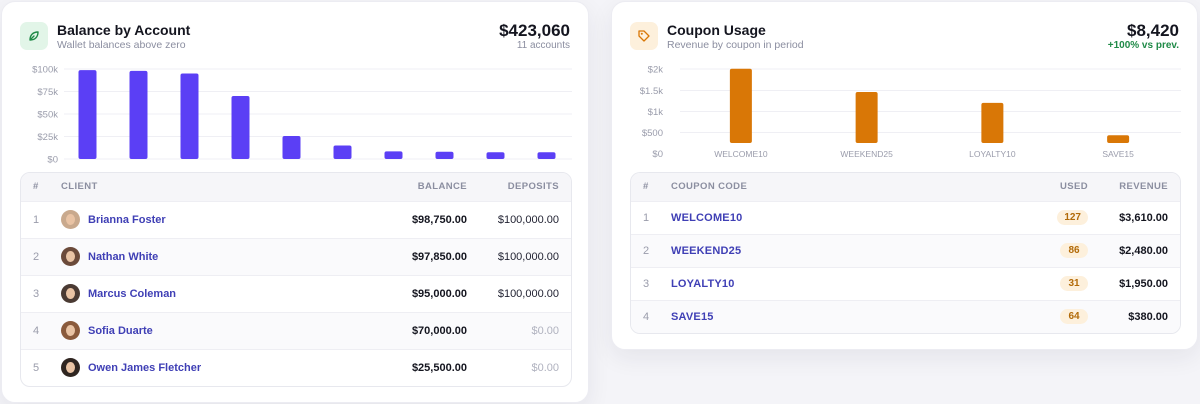 This screenshot has height=404, width=1200. What do you see at coordinates (127, 219) in the screenshot?
I see `client-name-link: Brianna Foster` at bounding box center [127, 219].